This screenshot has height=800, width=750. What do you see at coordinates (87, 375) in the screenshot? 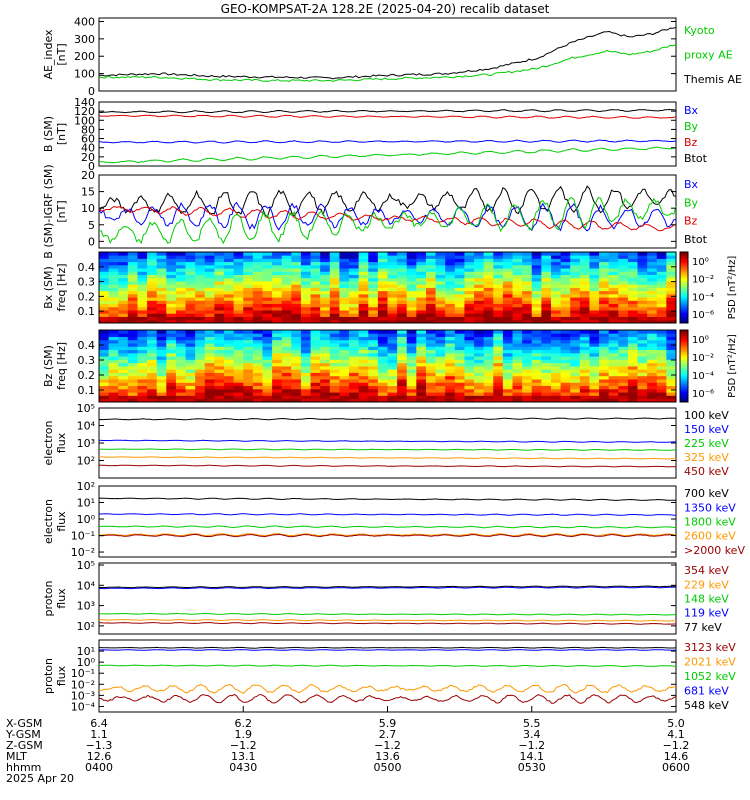
I see `y-tick-label: 0.2` at bounding box center [87, 375].